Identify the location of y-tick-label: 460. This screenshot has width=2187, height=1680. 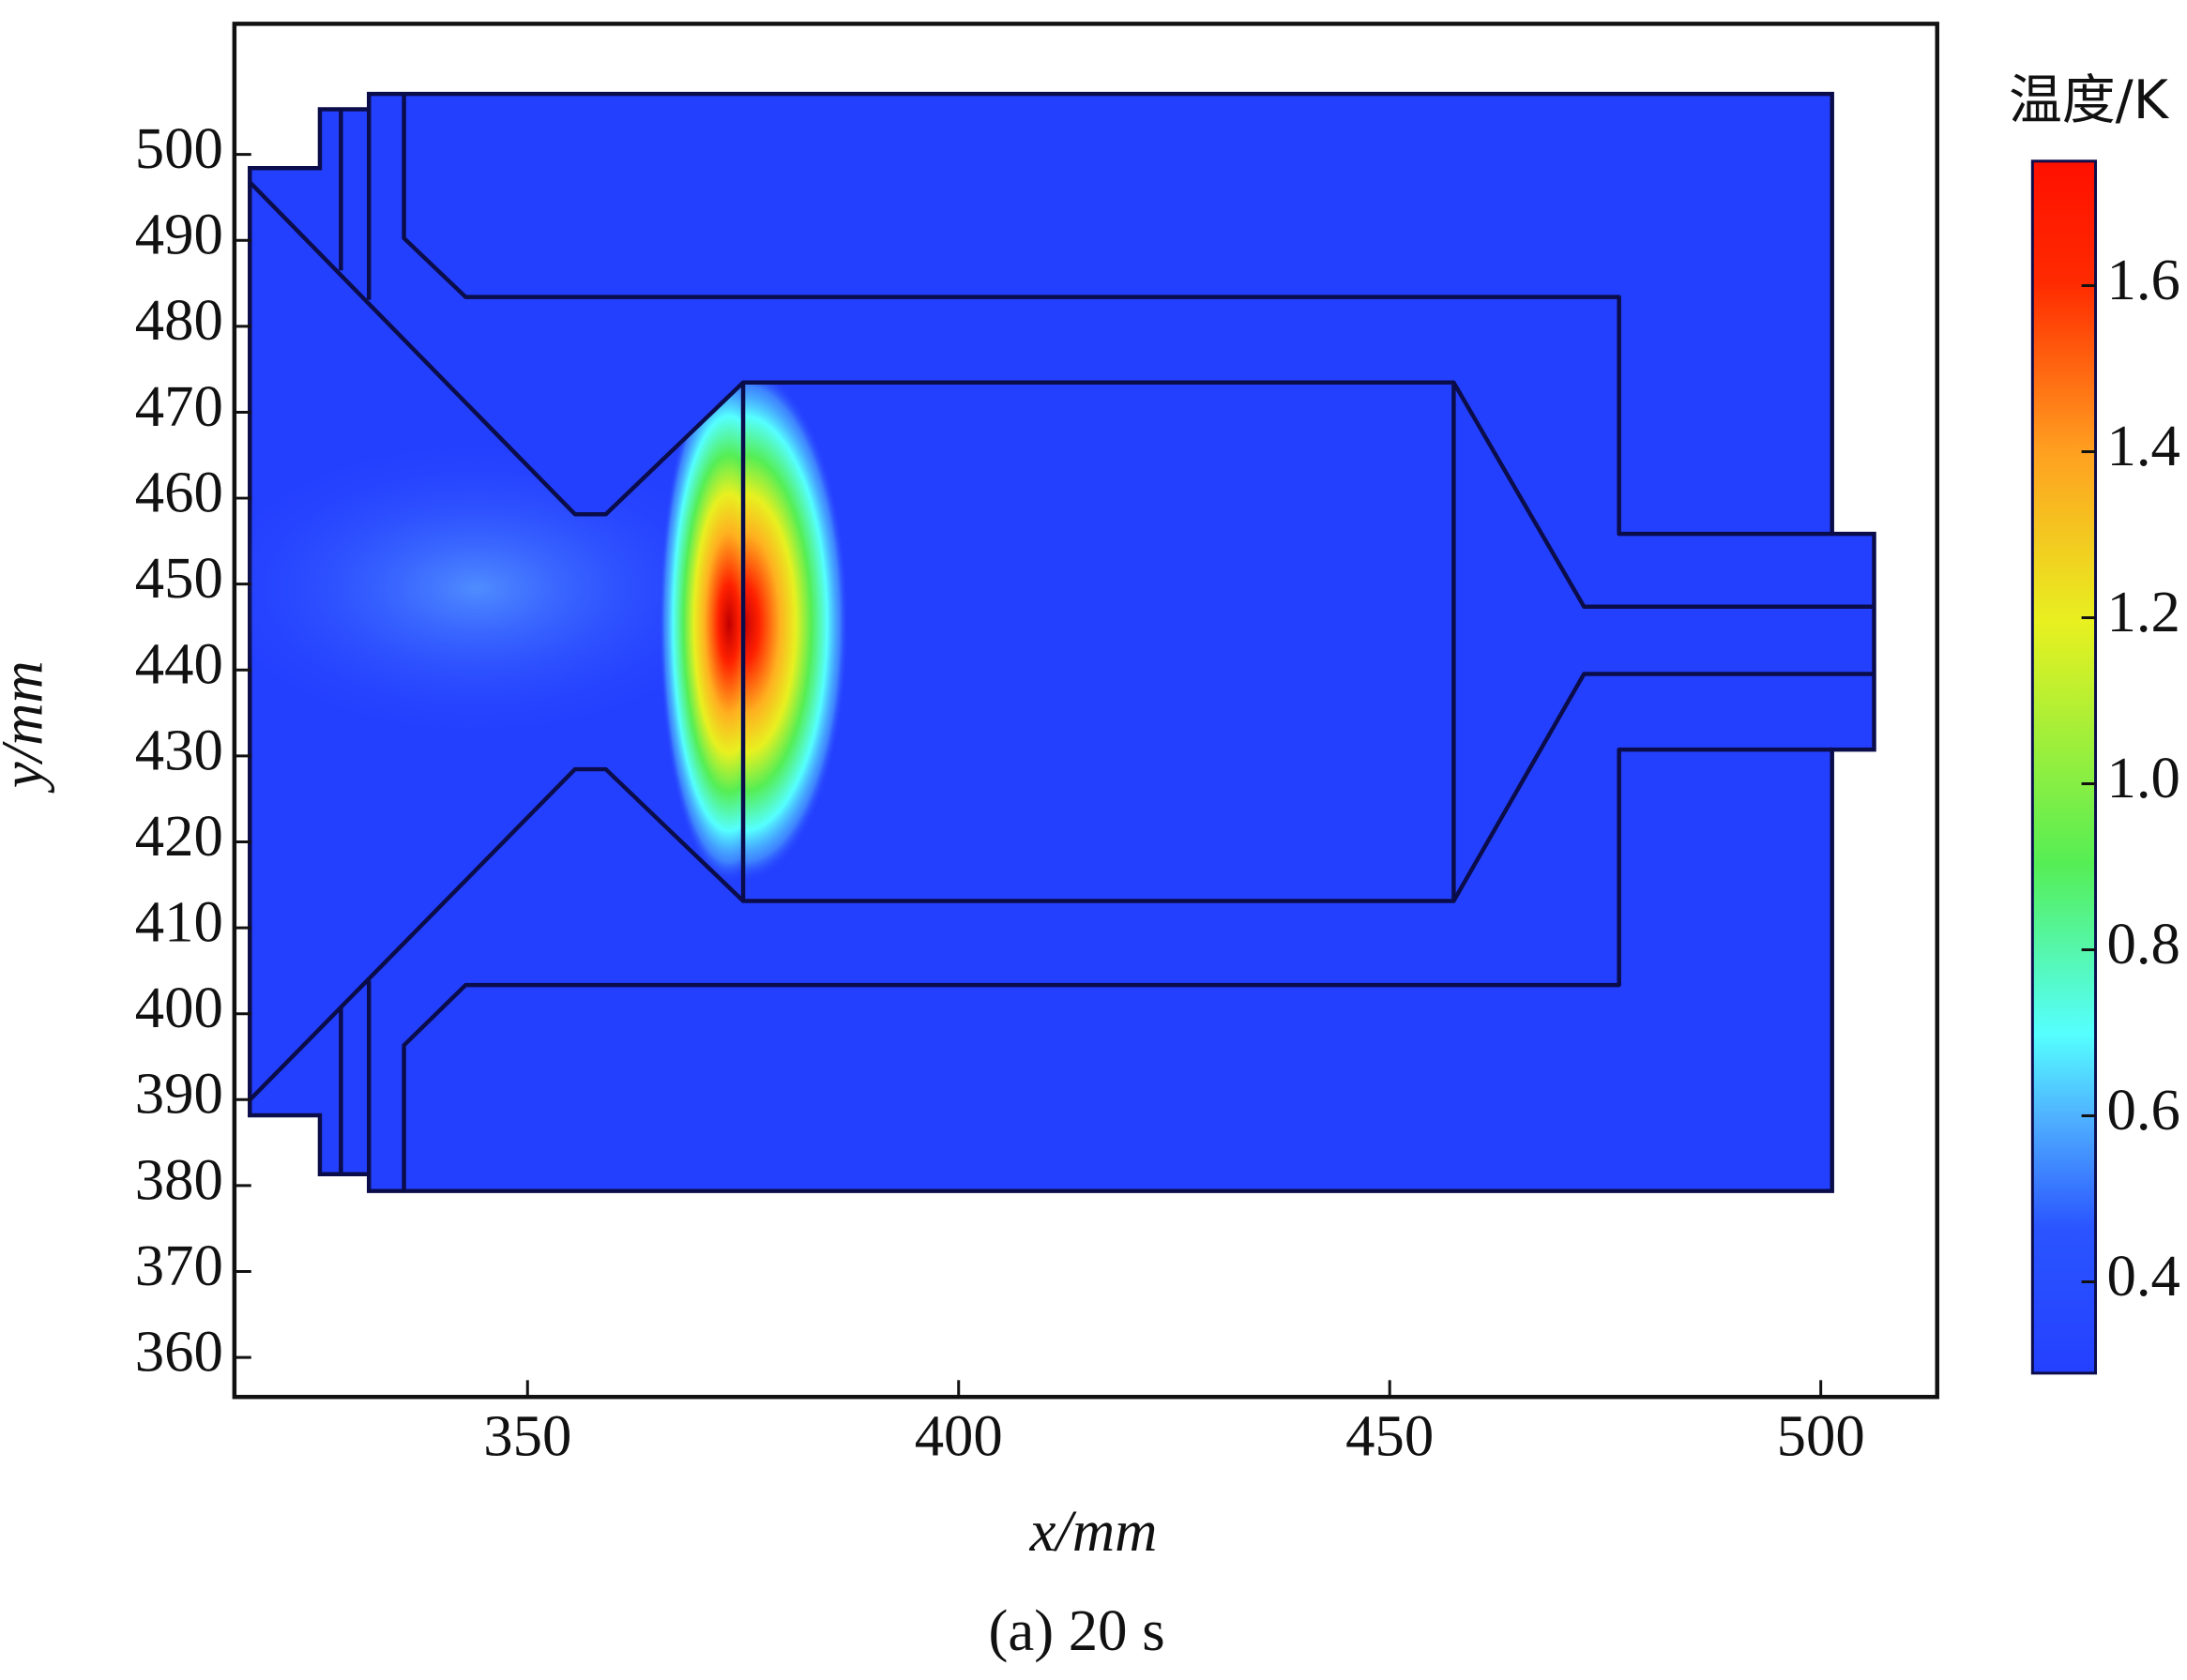
(179, 492).